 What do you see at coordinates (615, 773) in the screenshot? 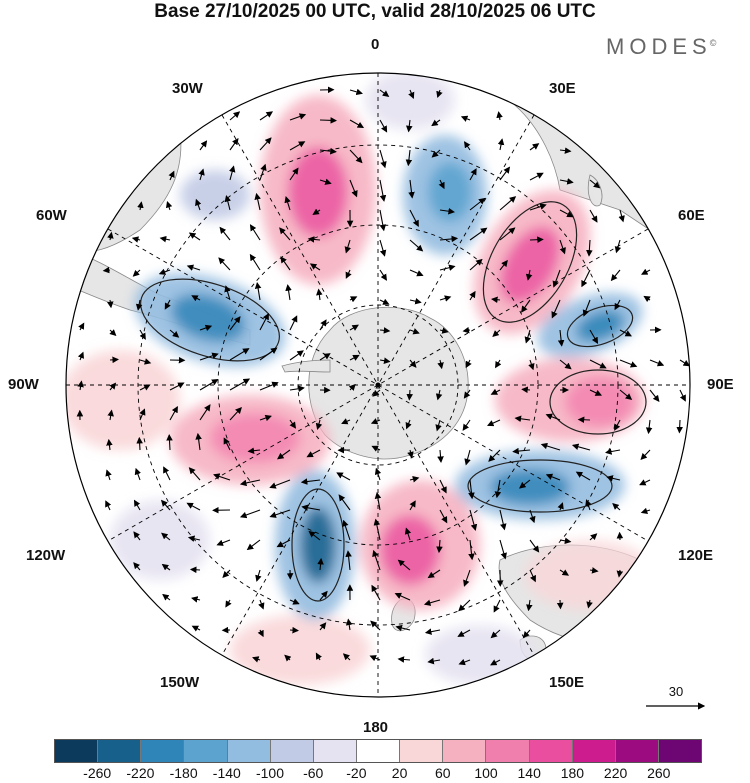
I see `colorbar-tick-label: 220` at bounding box center [615, 773].